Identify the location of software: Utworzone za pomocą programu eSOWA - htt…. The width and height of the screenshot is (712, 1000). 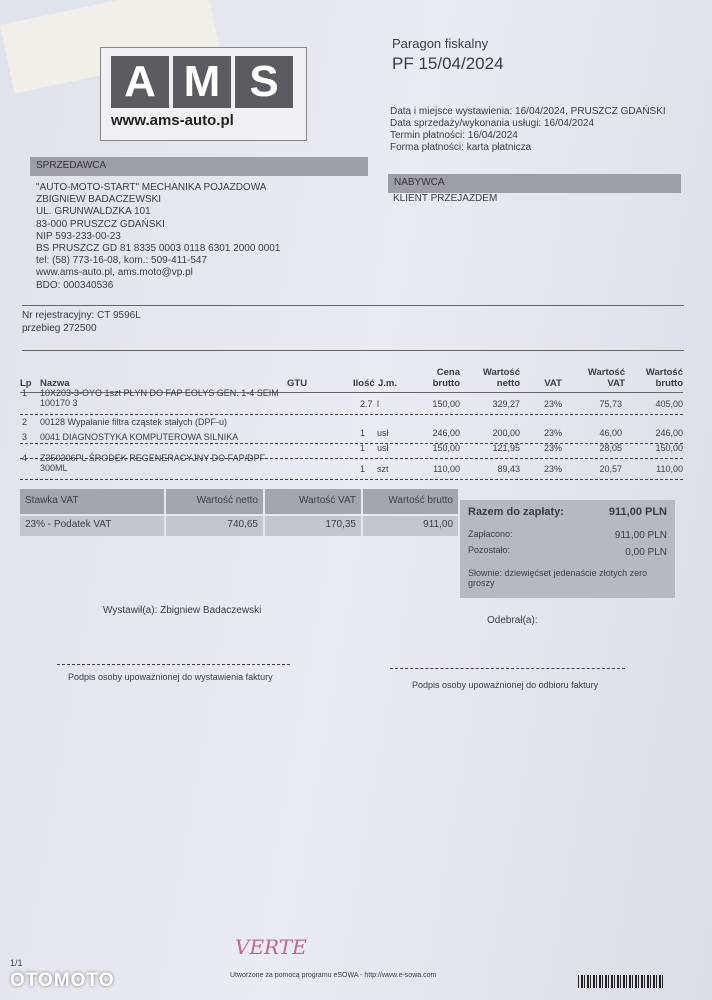
(333, 975).